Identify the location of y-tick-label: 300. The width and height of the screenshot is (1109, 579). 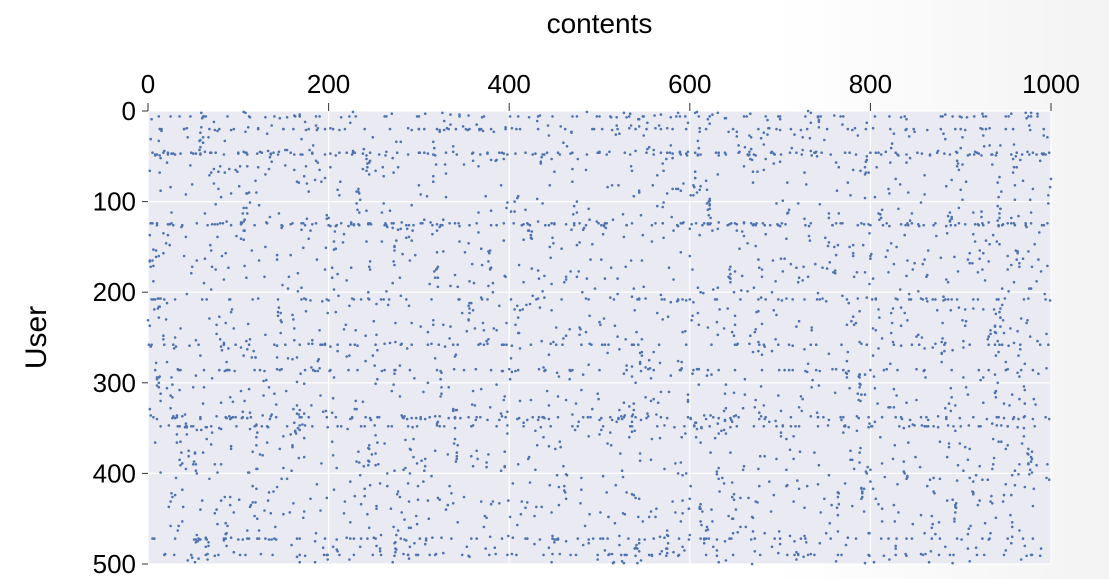
(114, 383).